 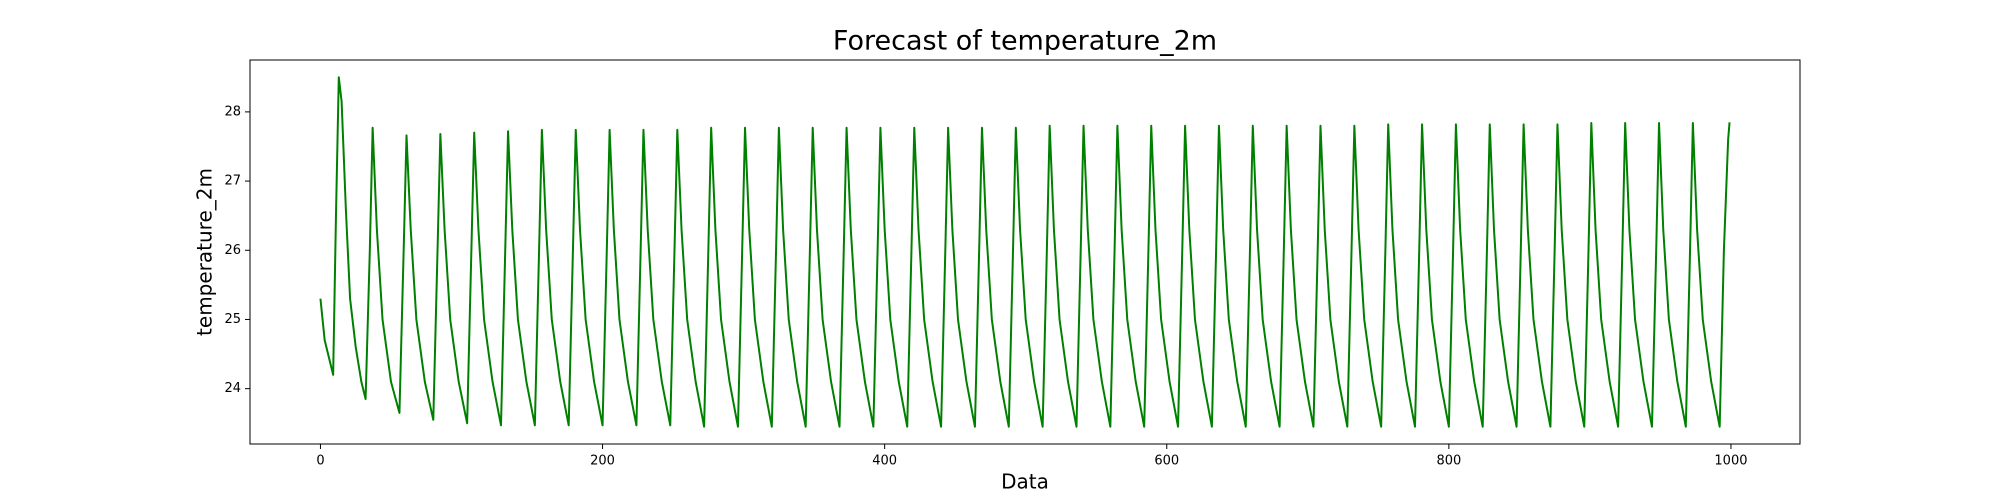 What do you see at coordinates (1166, 461) in the screenshot?
I see `x-tick-label: 600` at bounding box center [1166, 461].